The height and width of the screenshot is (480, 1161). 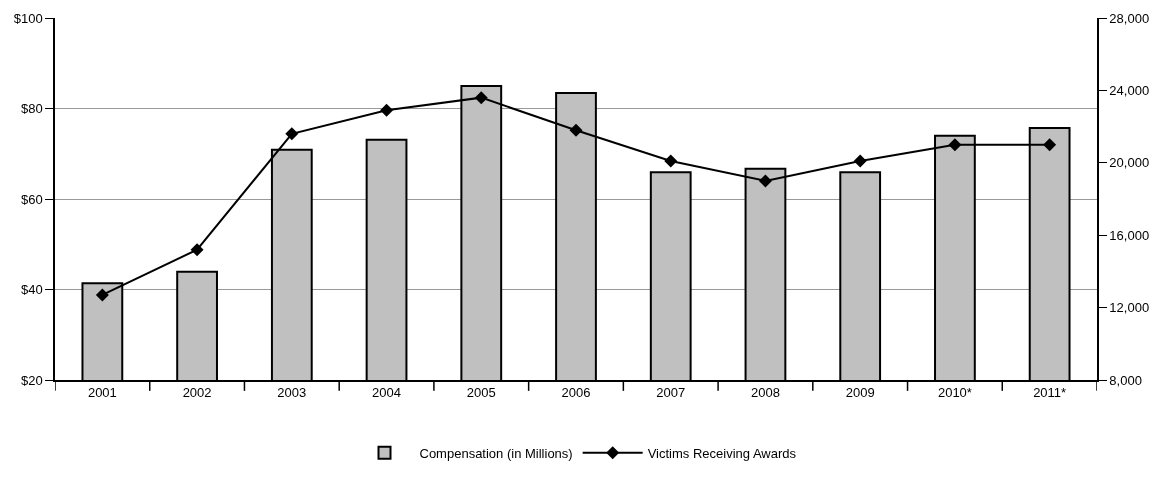 What do you see at coordinates (102, 393) in the screenshot?
I see `x-tick-label: 2001` at bounding box center [102, 393].